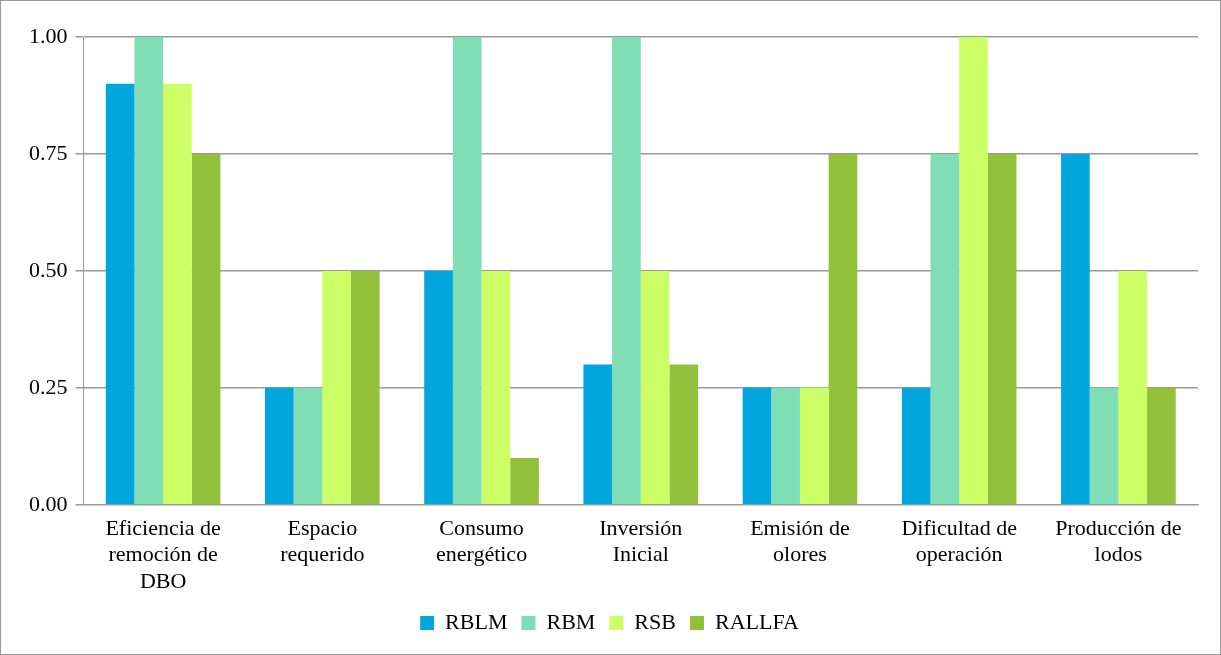  Describe the element at coordinates (48, 503) in the screenshot. I see `y-tick-label: 0.00` at that location.